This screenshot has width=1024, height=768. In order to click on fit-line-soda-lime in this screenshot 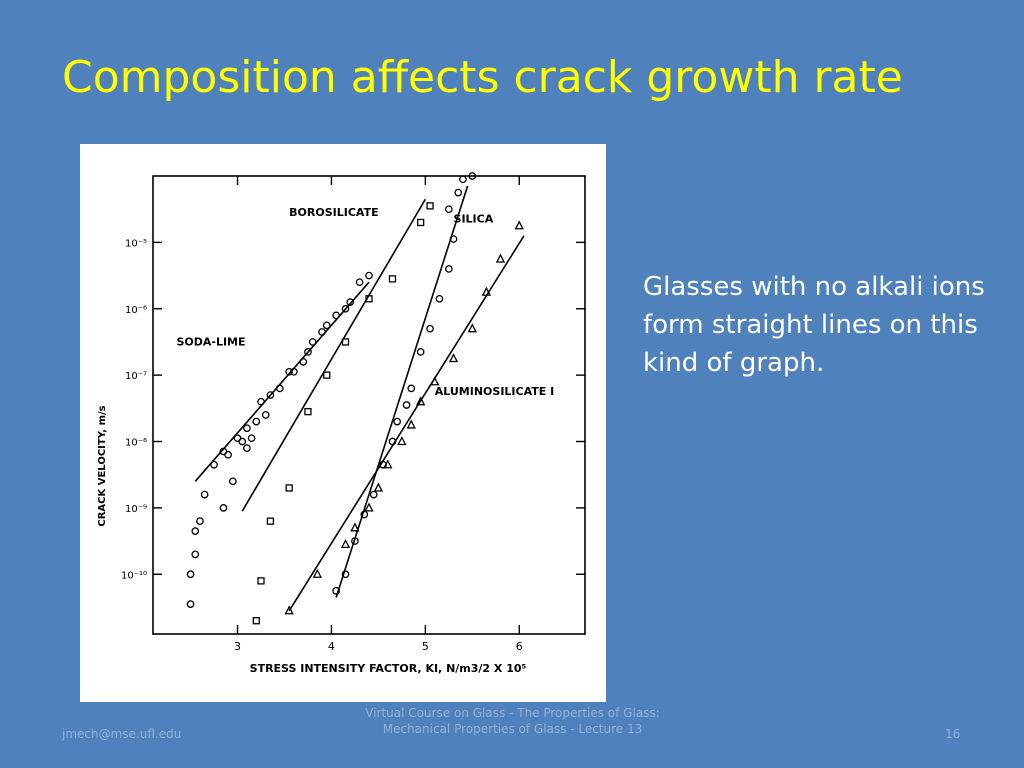, I will do `click(282, 381)`.